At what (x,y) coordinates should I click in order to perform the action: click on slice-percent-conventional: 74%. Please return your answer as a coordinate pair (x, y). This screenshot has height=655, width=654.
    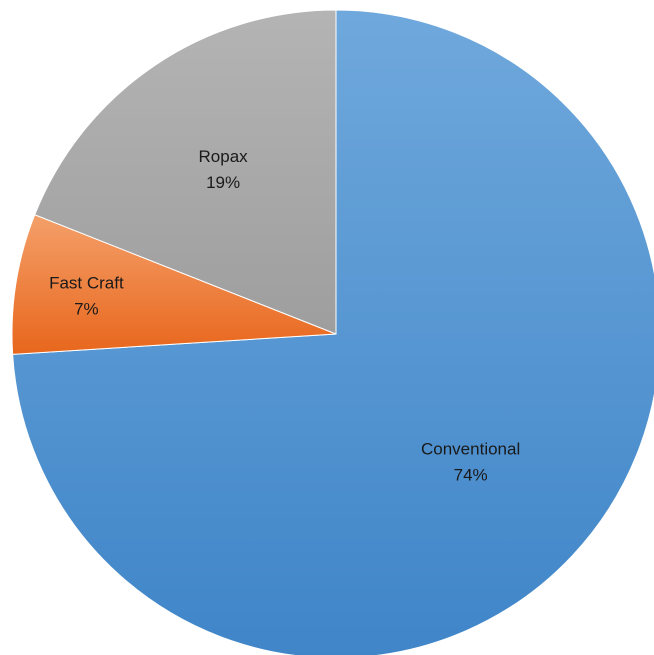
    Looking at the image, I should click on (471, 474).